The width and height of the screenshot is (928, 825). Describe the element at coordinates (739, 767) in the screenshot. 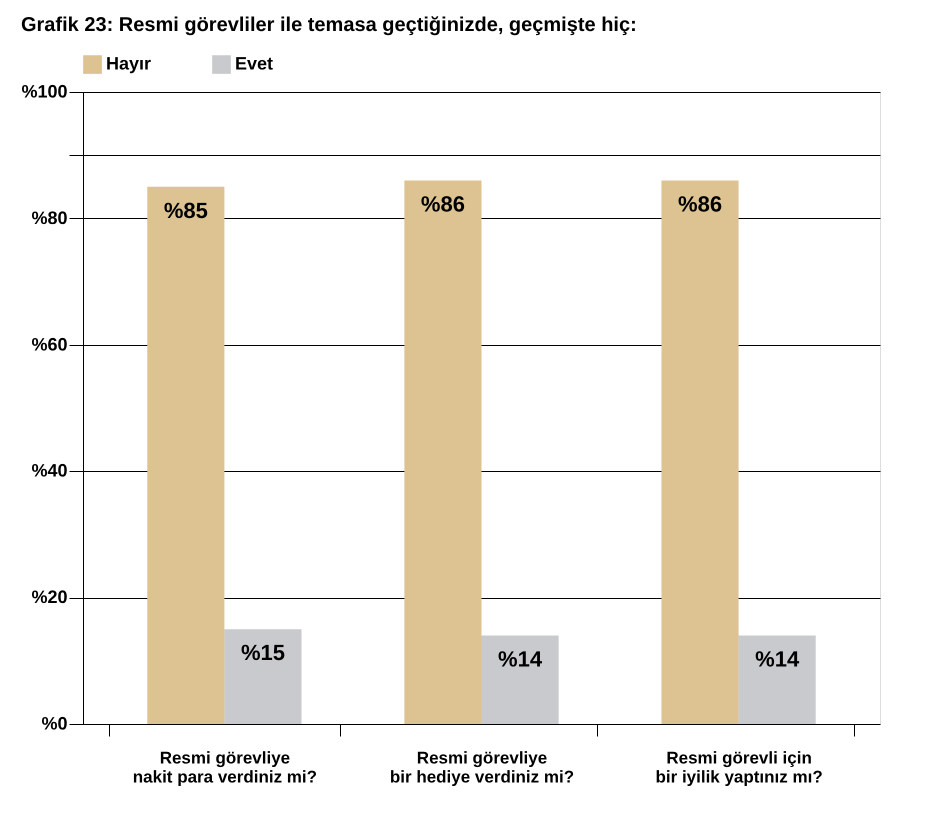

I see `x-tick-label: Resmi görevli için bir iyilik yaptınız mı?` at that location.